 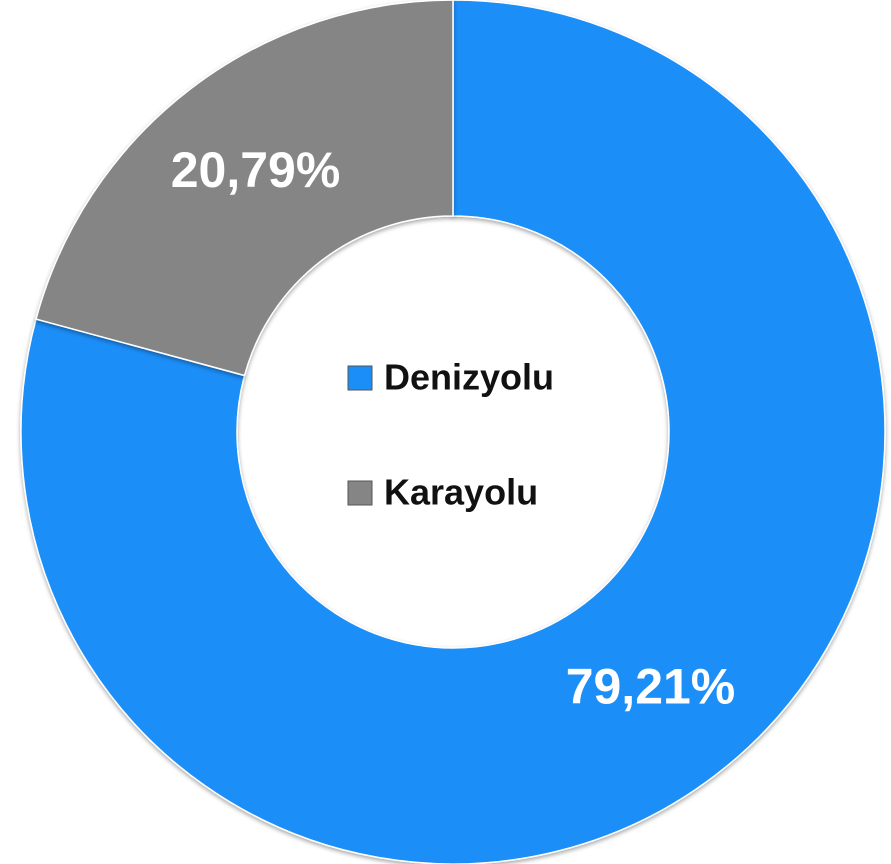 I want to click on legend-label: Karayolu, so click(x=461, y=492).